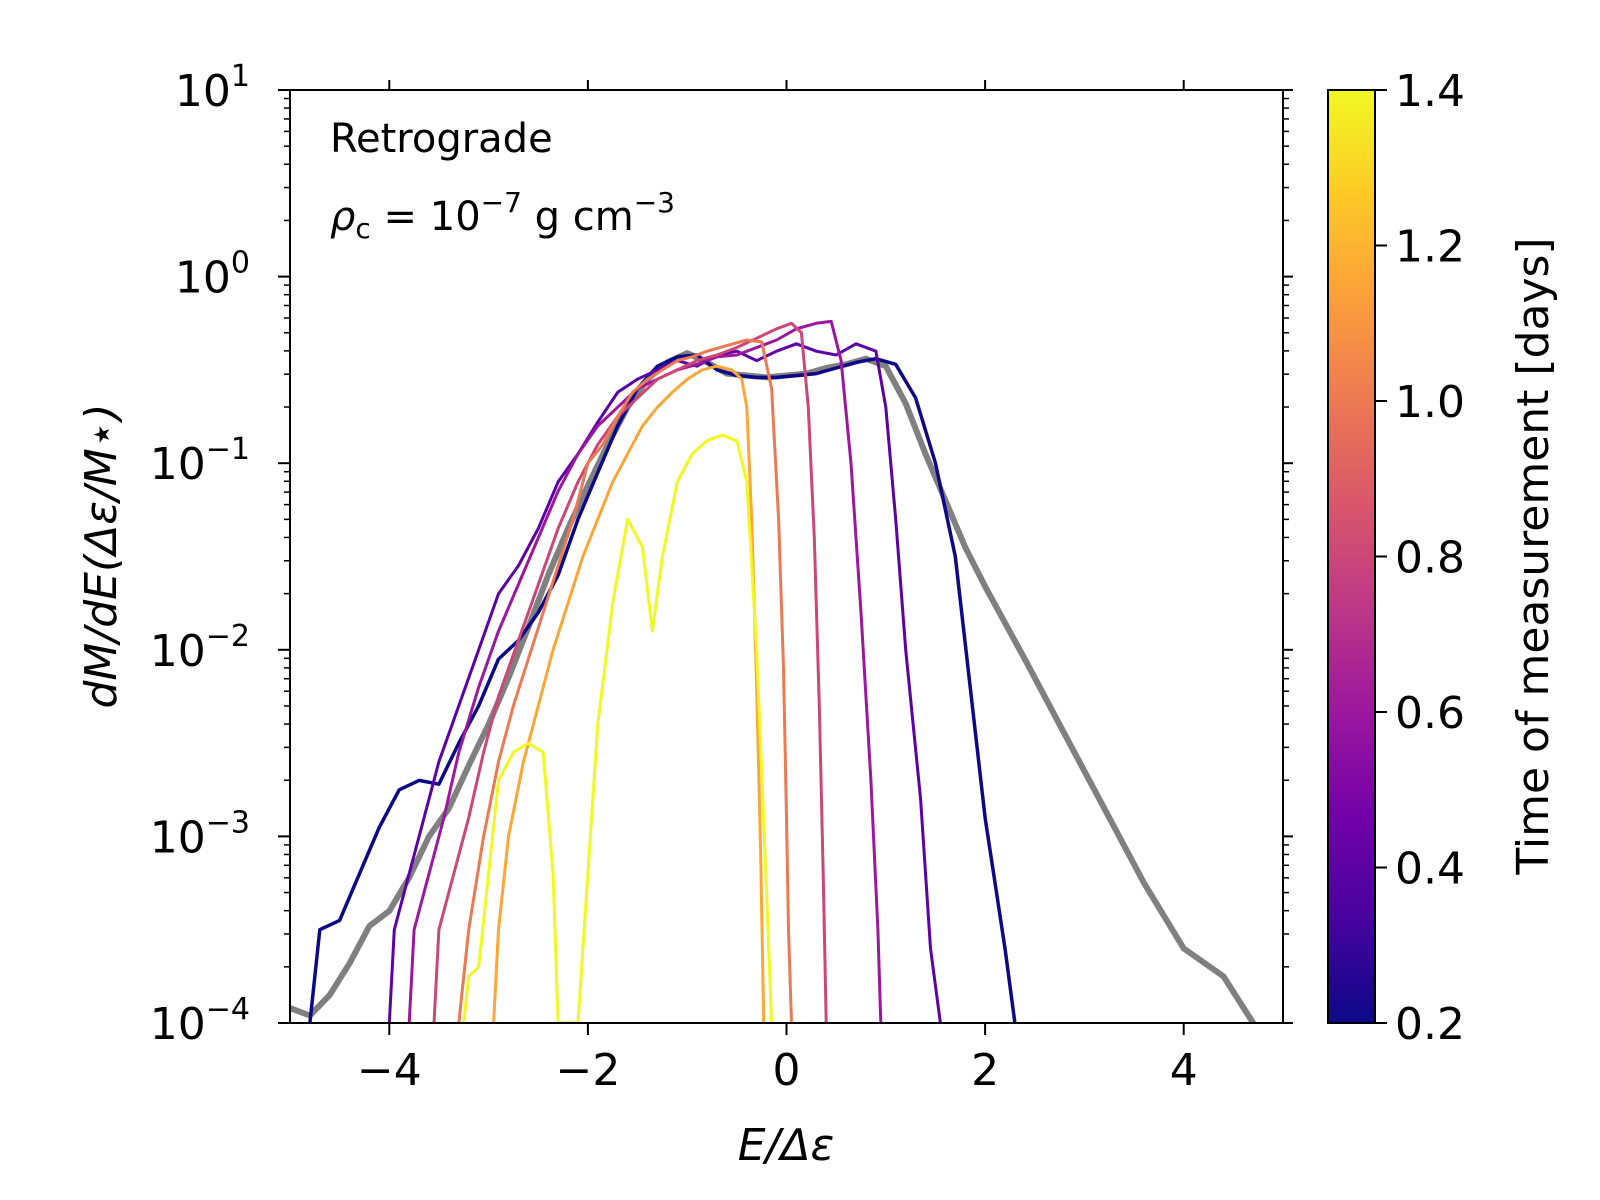 The image size is (1600, 1200). I want to click on y-tick-label: 10⁻², so click(200, 648).